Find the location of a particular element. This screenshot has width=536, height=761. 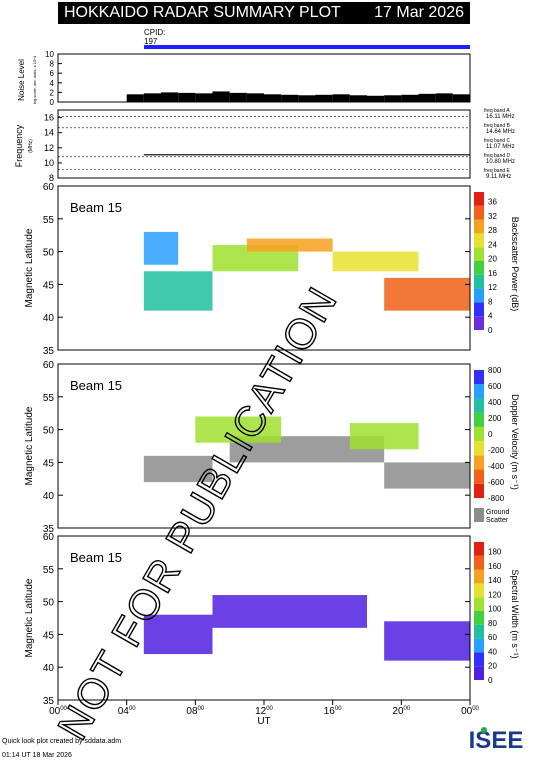

noise-tick-label: 4 is located at coordinates (52, 83).